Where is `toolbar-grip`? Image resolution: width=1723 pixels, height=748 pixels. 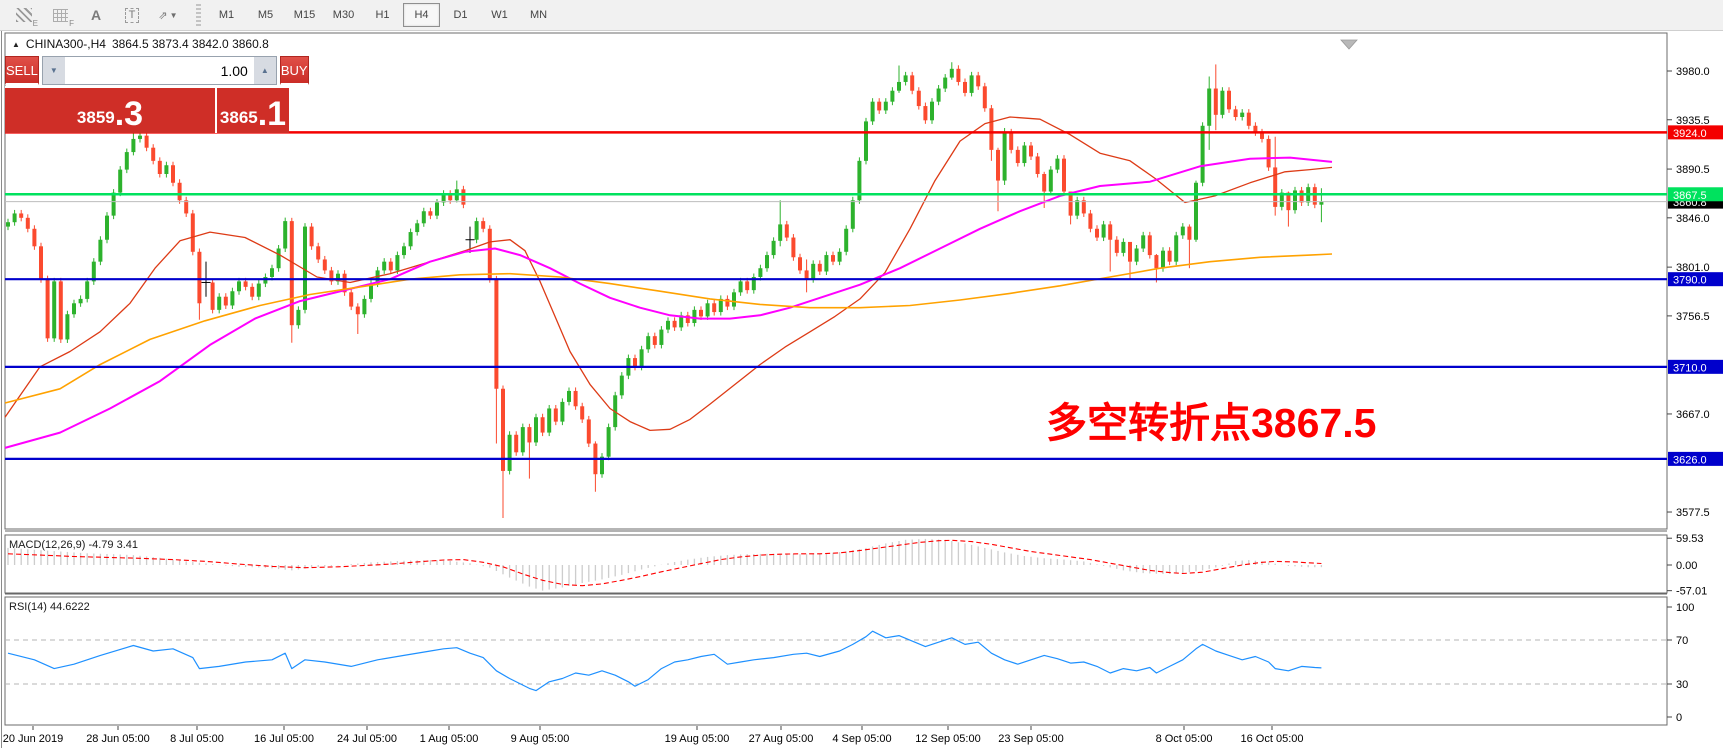
toolbar-grip is located at coordinates (198, 15).